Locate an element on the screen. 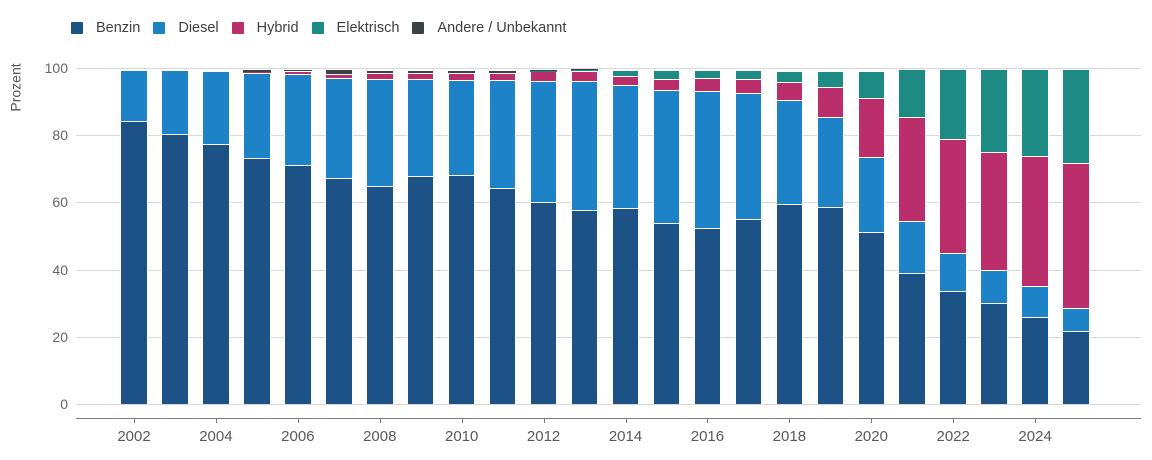 This screenshot has width=1152, height=460. legend-swatch-icon is located at coordinates (159, 28).